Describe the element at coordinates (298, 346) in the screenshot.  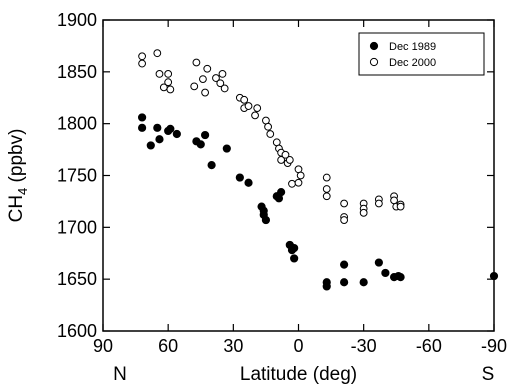
I see `x-tick-label: 0` at that location.